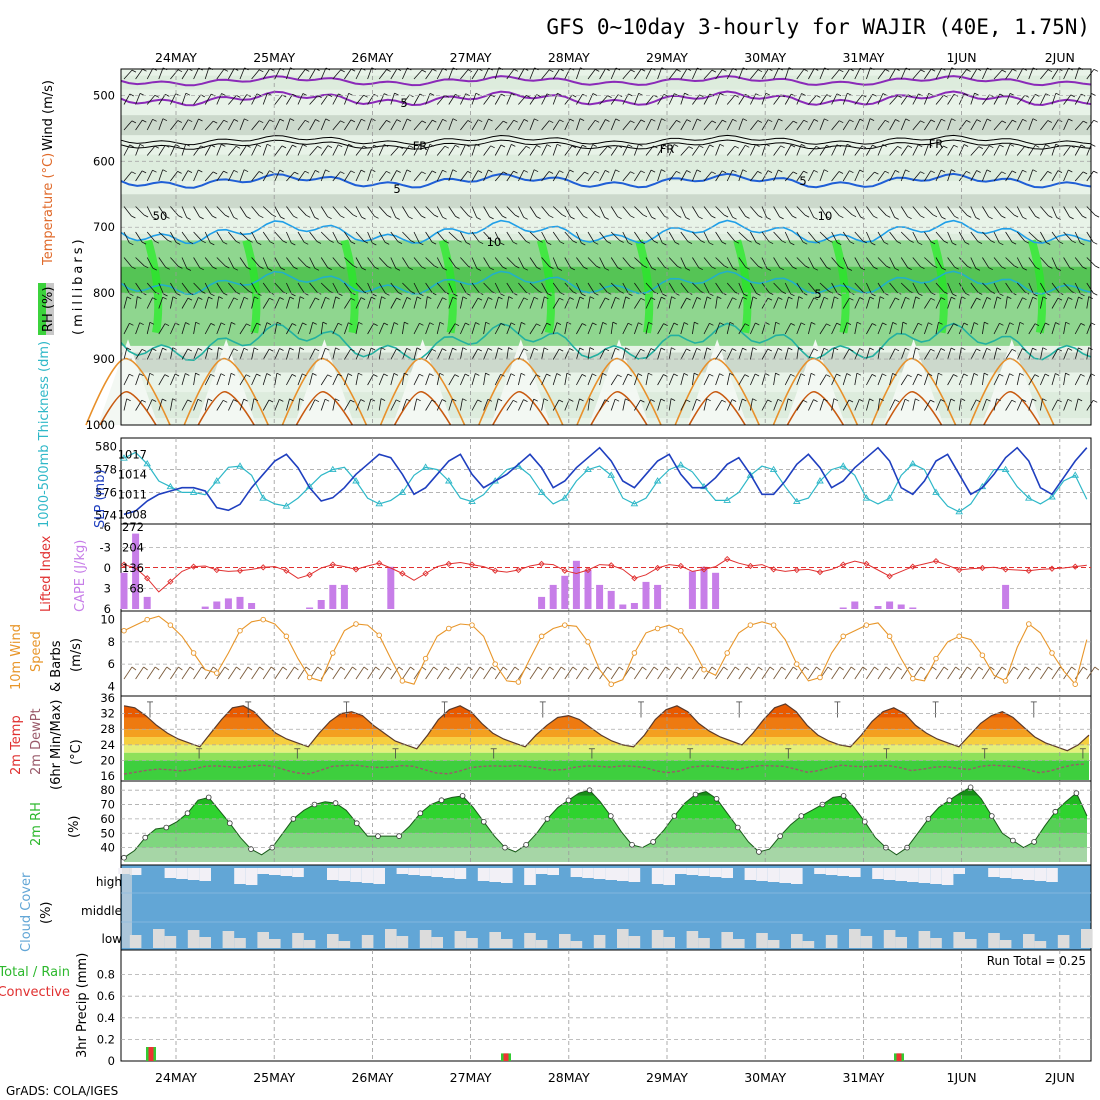  I want to click on date-label-bottom: 25MAY, so click(274, 1077).